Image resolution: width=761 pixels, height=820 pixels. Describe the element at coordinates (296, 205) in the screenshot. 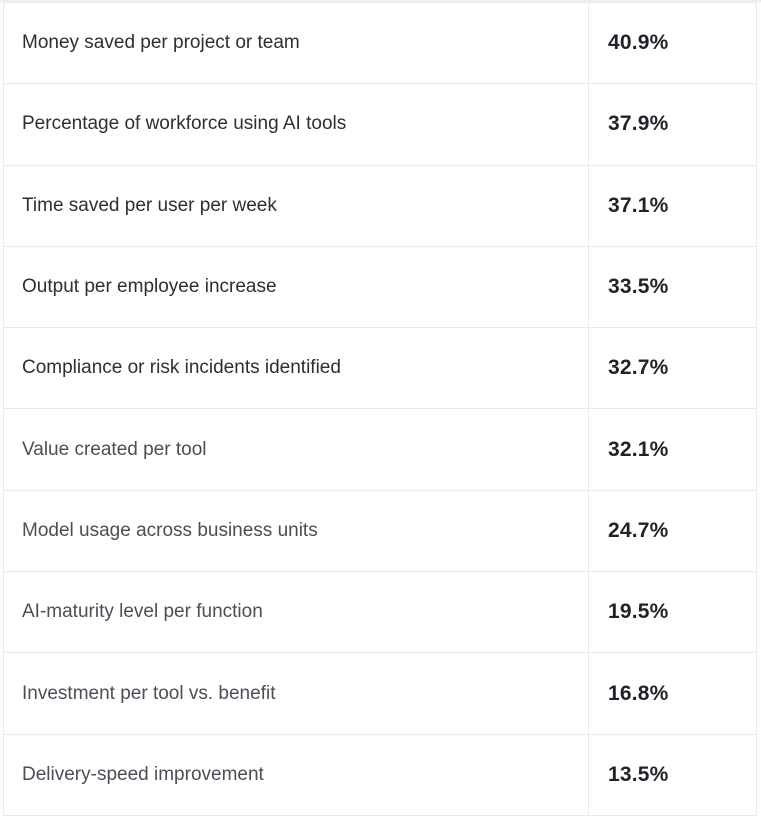

I see `metric-label: Time saved per user per week` at that location.